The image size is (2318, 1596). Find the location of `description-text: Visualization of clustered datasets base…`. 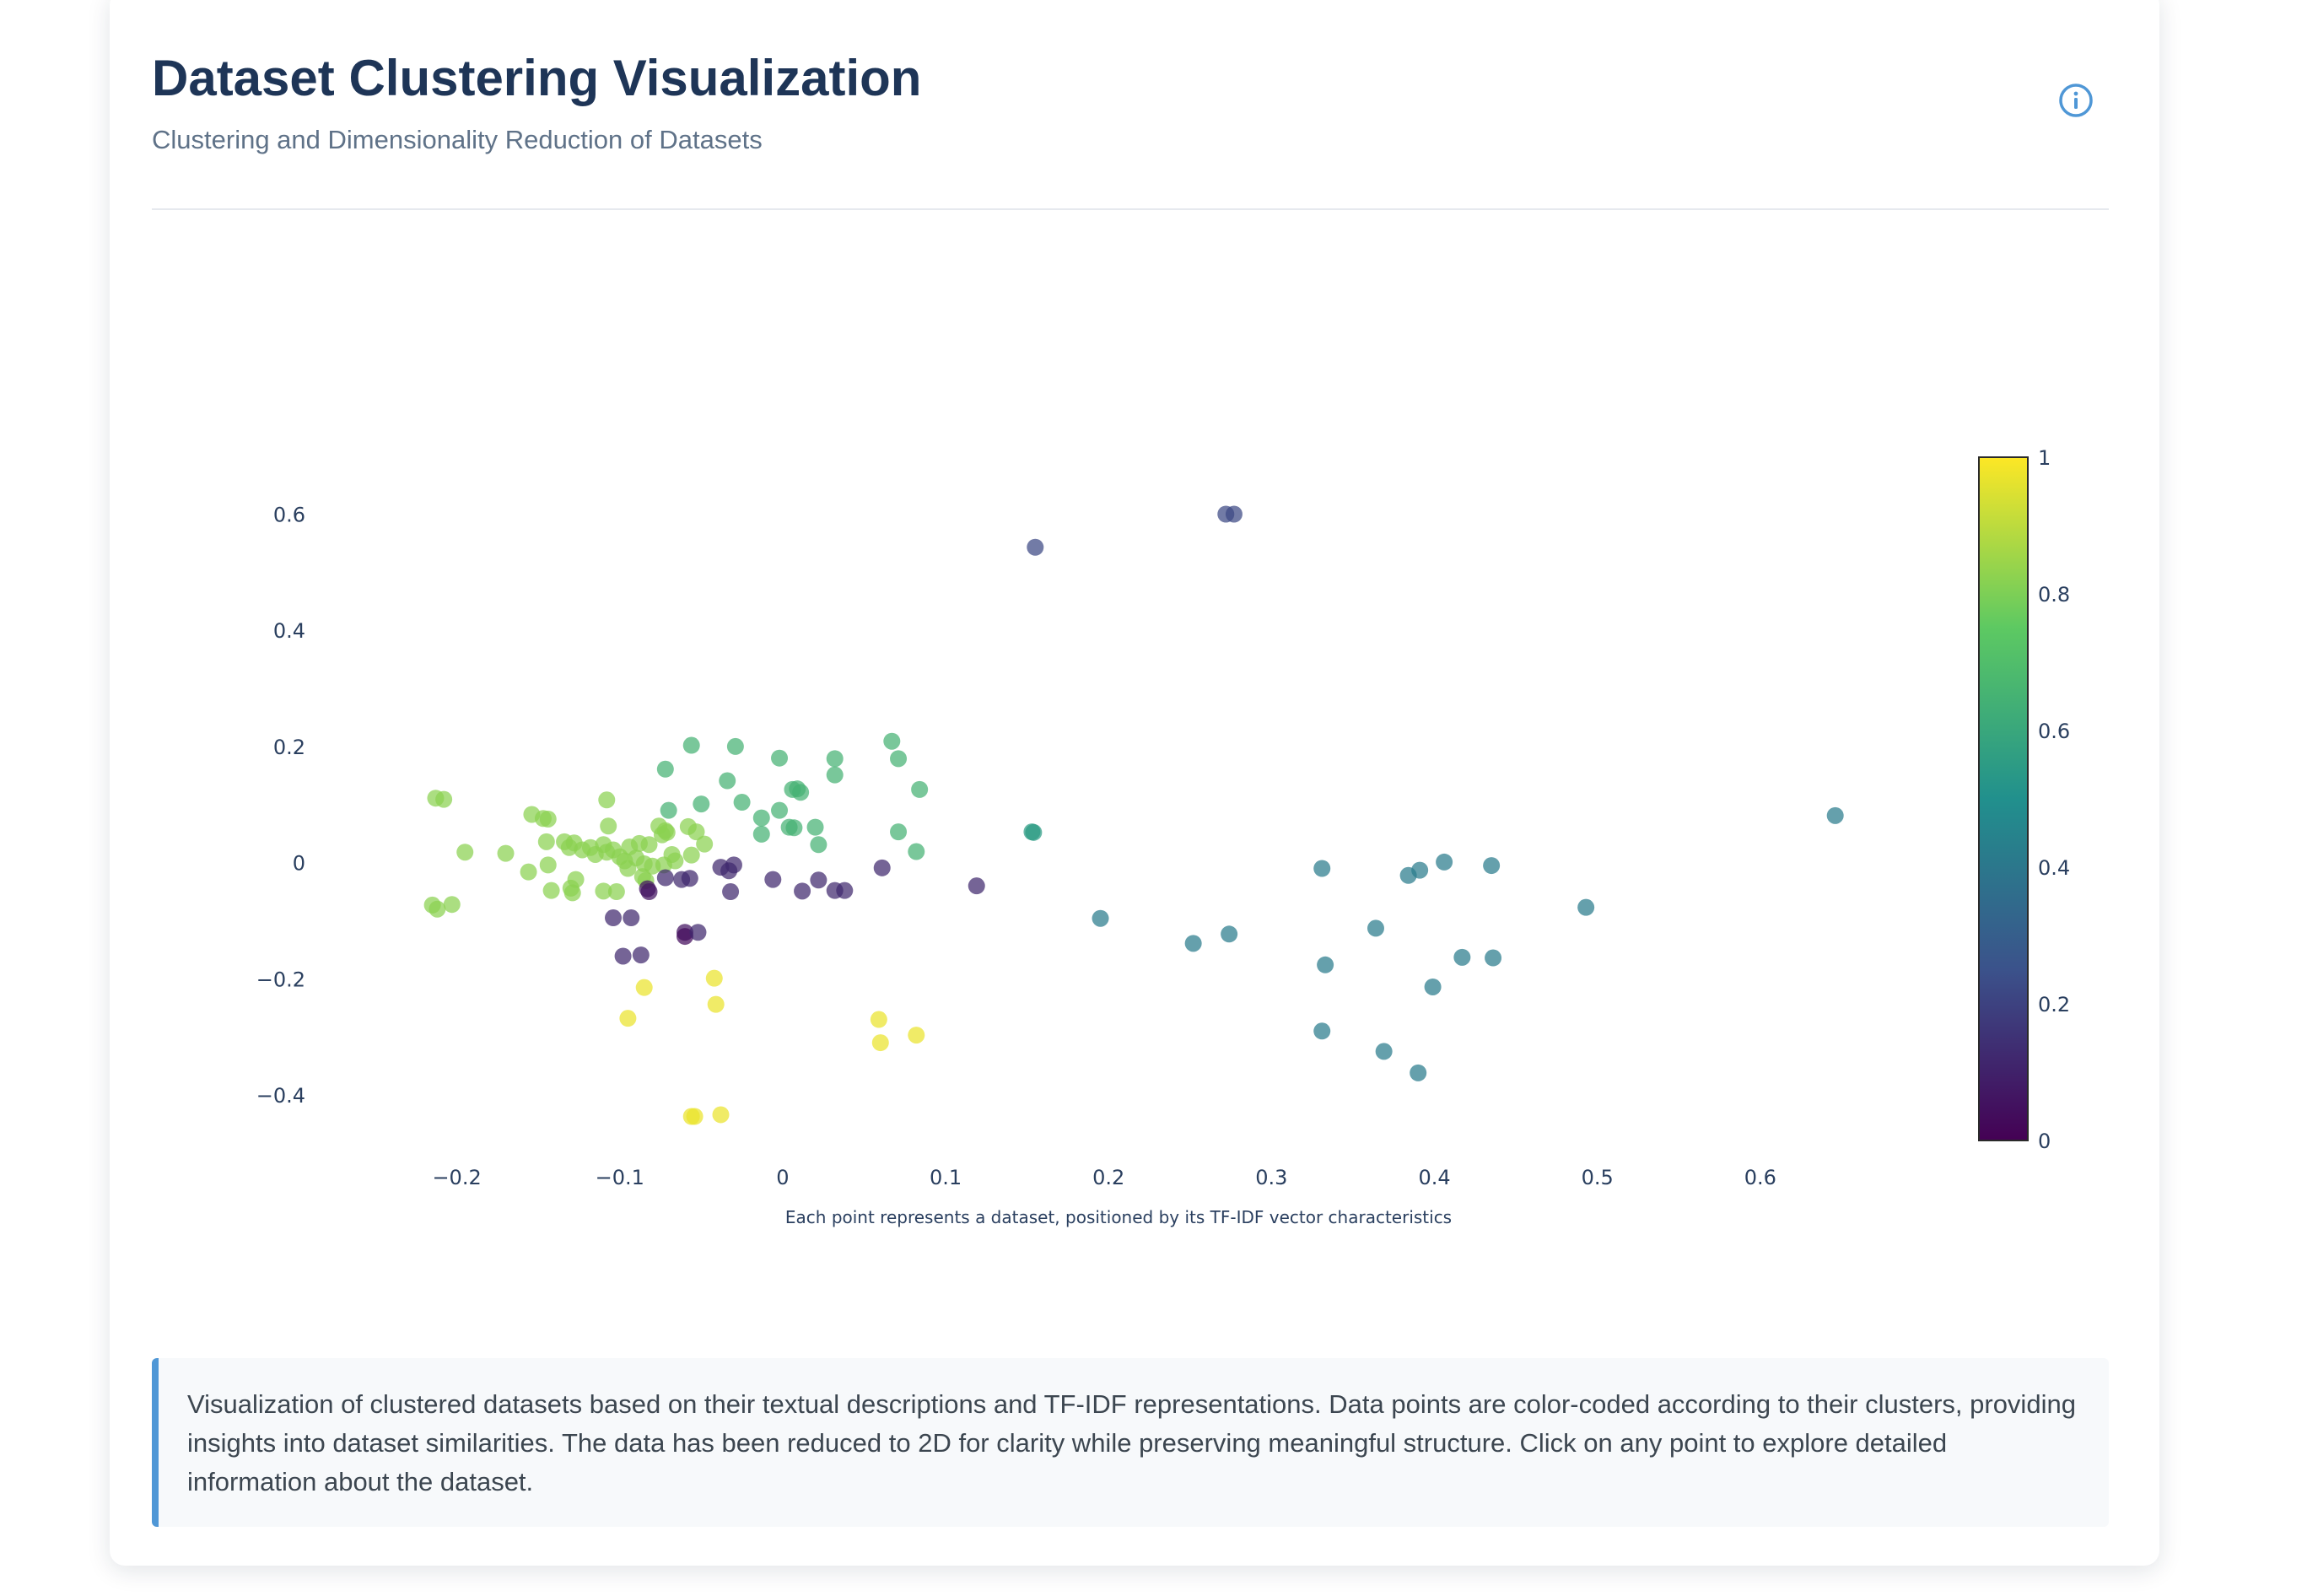

description-text: Visualization of clustered datasets base… is located at coordinates (1131, 1443).